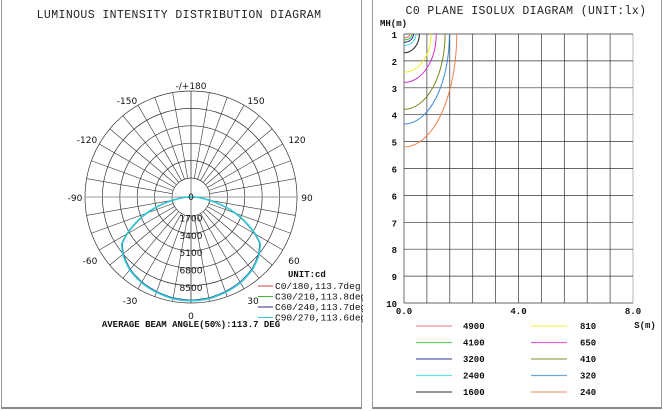 The width and height of the screenshot is (663, 411). What do you see at coordinates (87, 141) in the screenshot?
I see `angle-label: -120` at bounding box center [87, 141].